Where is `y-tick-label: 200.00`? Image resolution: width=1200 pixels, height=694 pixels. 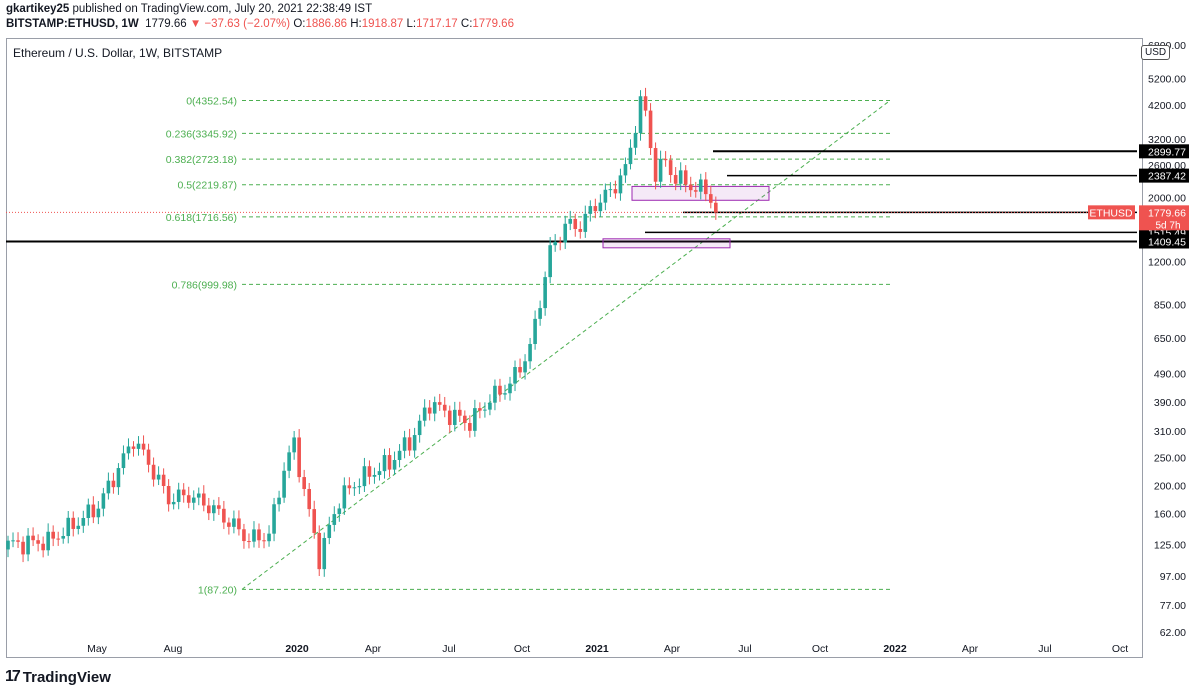
y-tick-label: 200.00 is located at coordinates (1170, 487).